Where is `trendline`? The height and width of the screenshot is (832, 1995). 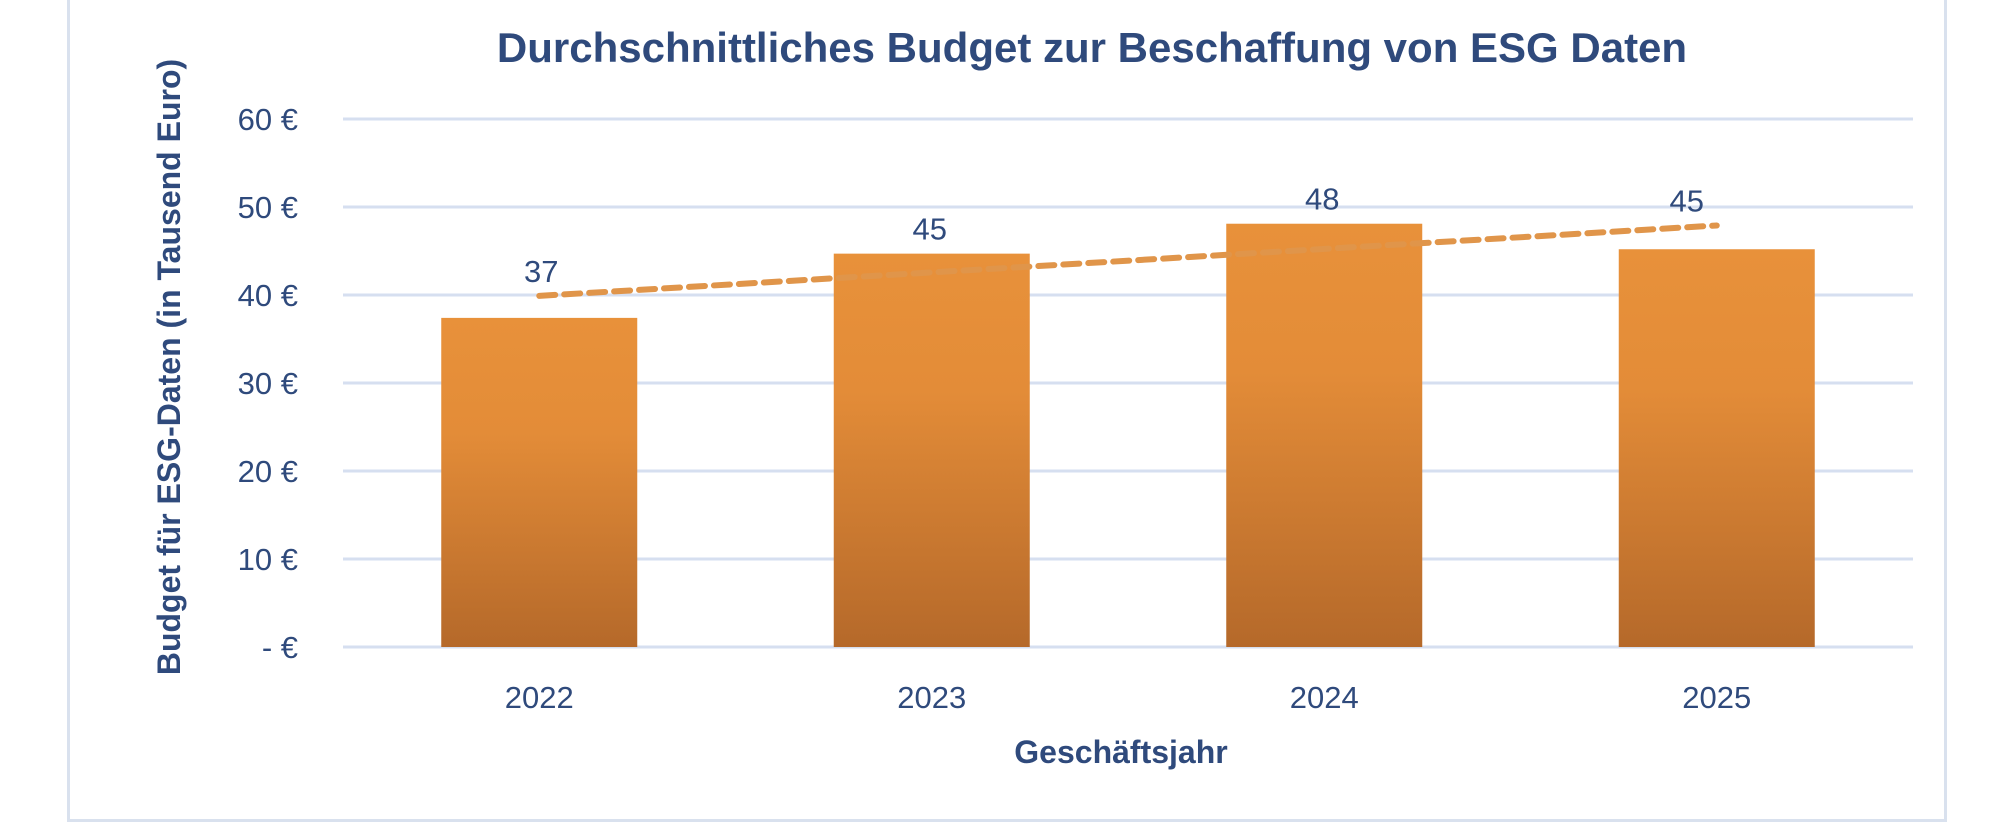 trendline is located at coordinates (1128, 260).